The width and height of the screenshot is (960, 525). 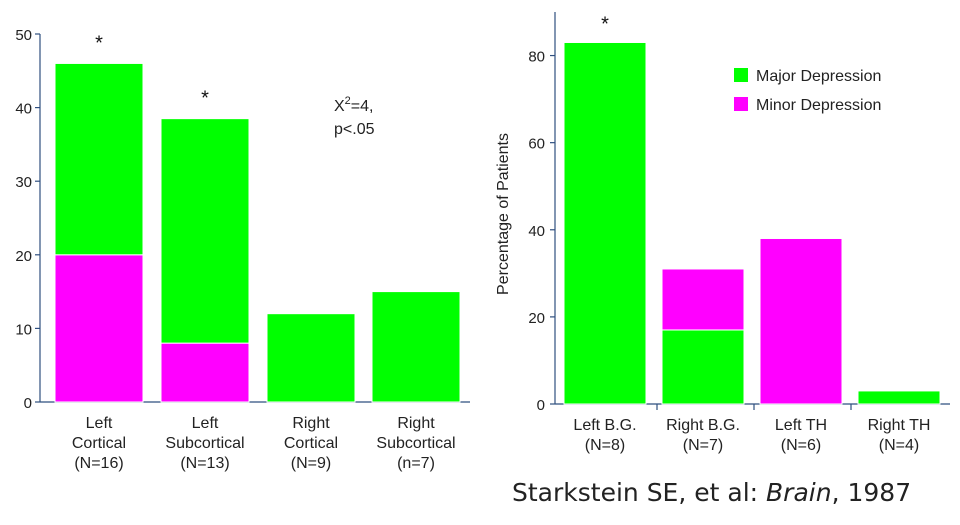 What do you see at coordinates (311, 463) in the screenshot?
I see `x-category-label: (N=9)` at bounding box center [311, 463].